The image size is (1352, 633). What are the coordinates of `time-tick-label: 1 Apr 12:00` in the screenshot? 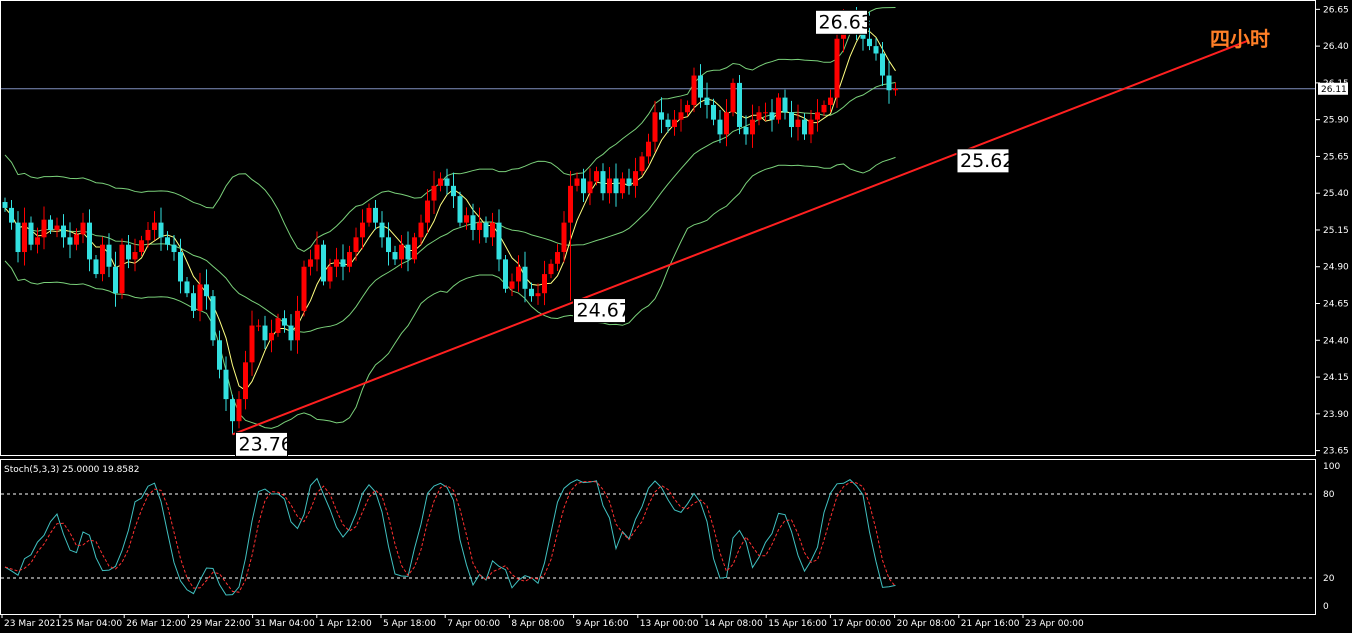 It's located at (345, 624).